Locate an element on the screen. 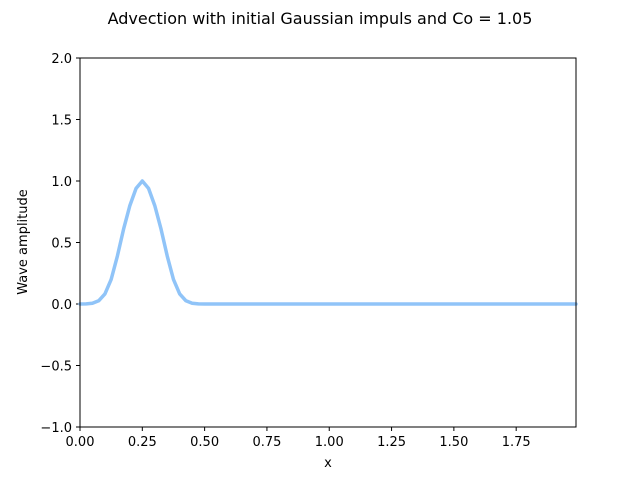 Image resolution: width=640 pixels, height=480 pixels. x-tick-label: 0.75 is located at coordinates (266, 442).